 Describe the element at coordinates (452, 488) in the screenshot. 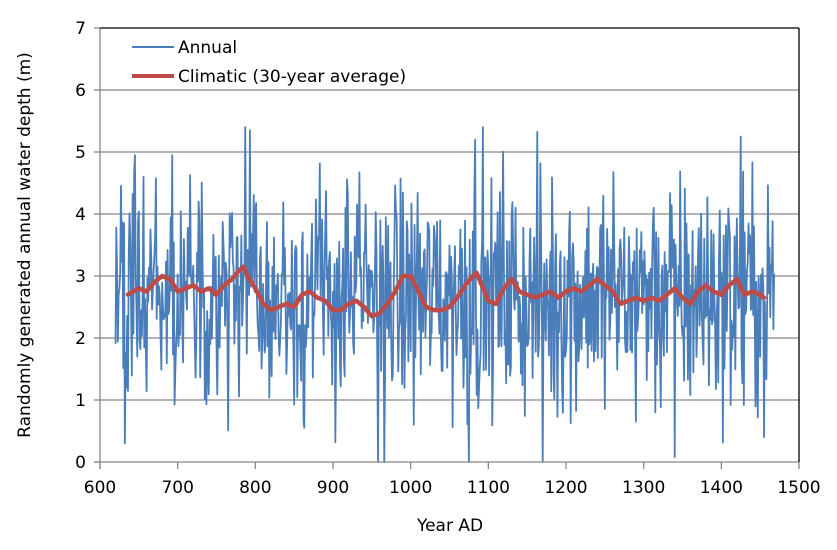

I see `x-tick-labels: 600 700 800 900 1000 1100 1200 1300 1400 1500` at that location.